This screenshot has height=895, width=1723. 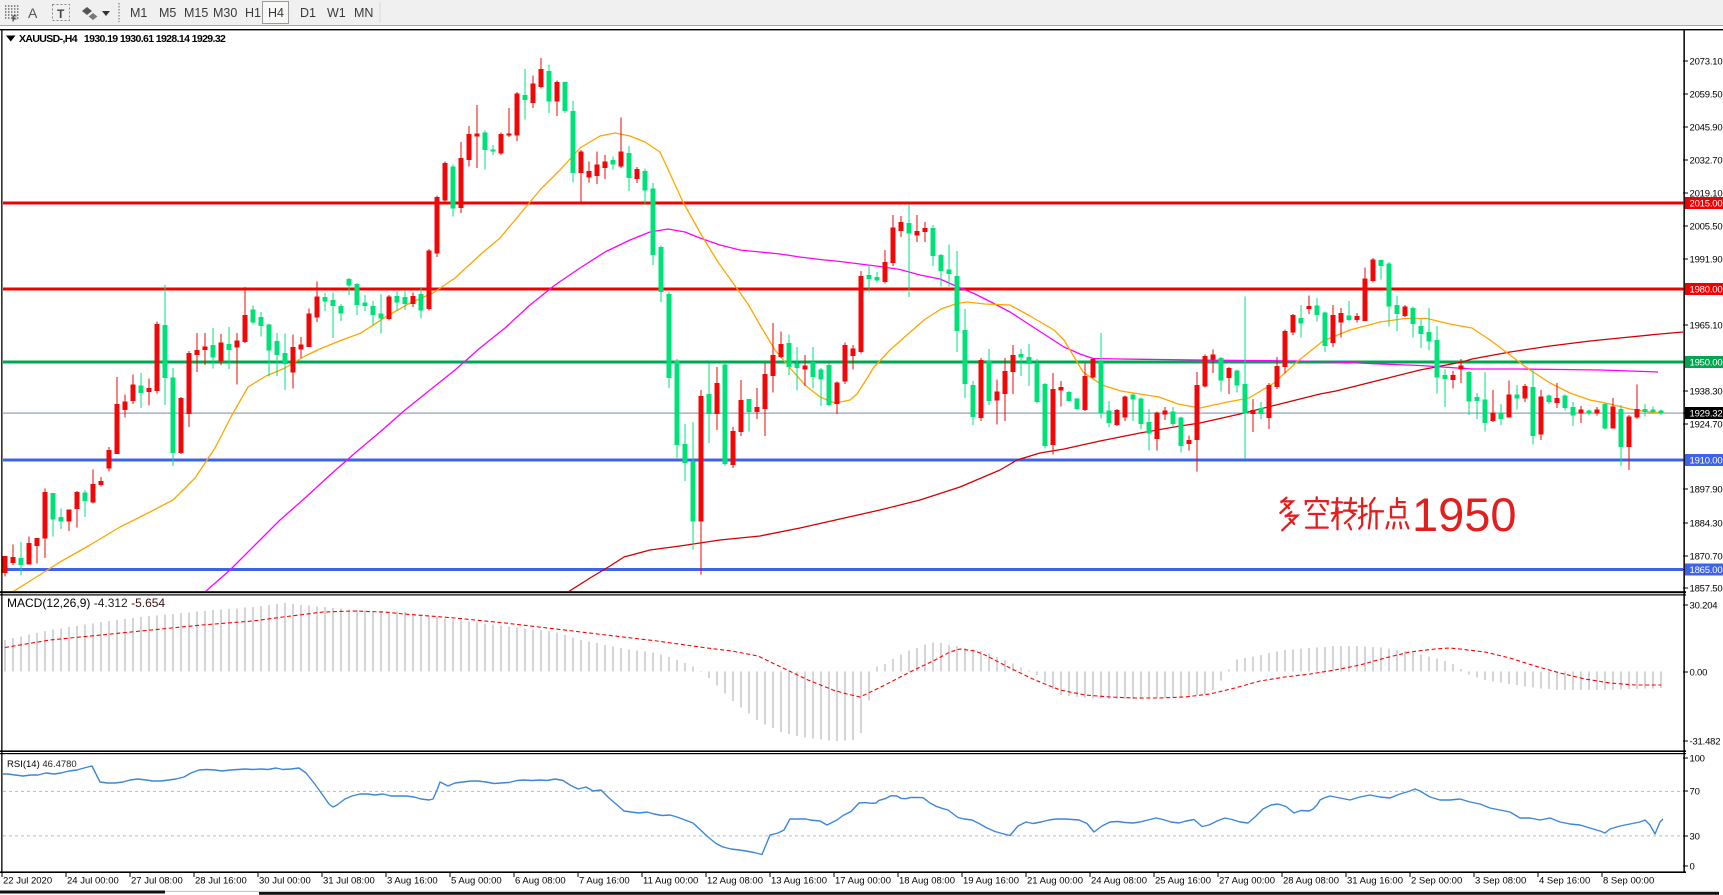 What do you see at coordinates (1119, 881) in the screenshot?
I see `svg-text: 24 Aug 08:00` at bounding box center [1119, 881].